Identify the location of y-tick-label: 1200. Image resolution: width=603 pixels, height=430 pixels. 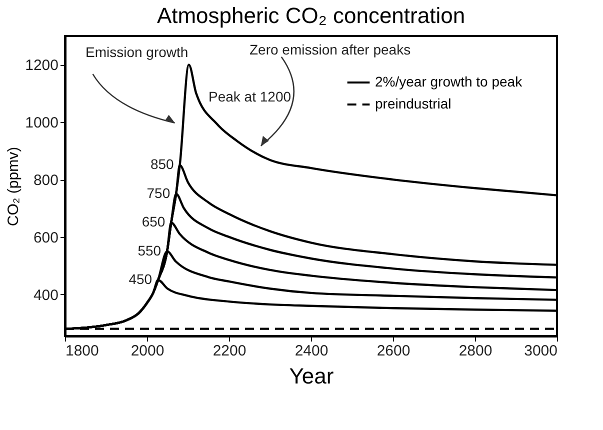
(41, 65).